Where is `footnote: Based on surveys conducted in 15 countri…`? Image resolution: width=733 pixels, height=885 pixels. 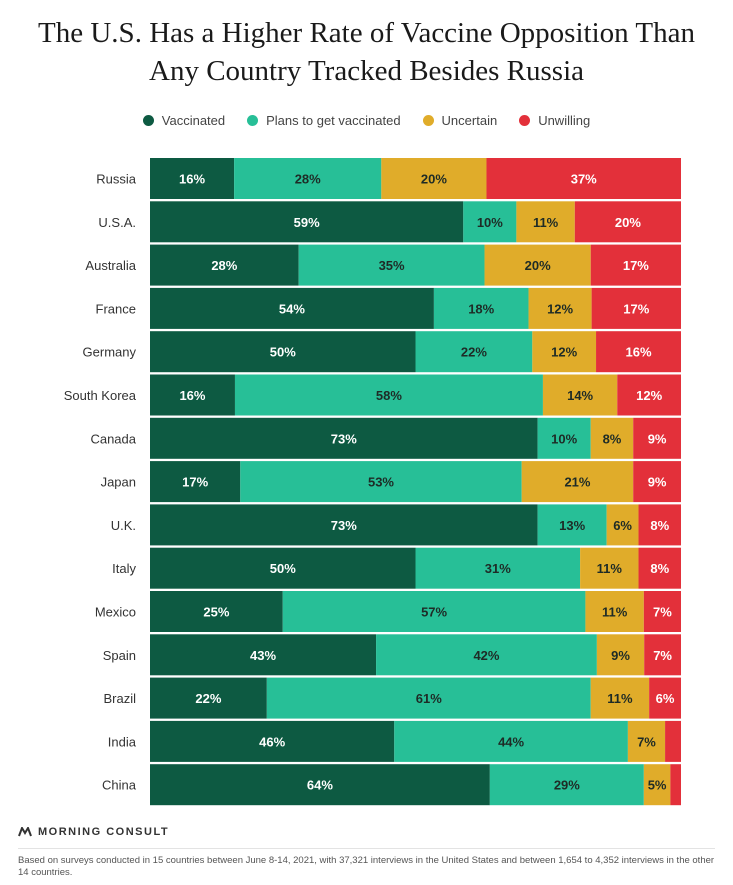 footnote: Based on surveys conducted in 15 countri… is located at coordinates (366, 866).